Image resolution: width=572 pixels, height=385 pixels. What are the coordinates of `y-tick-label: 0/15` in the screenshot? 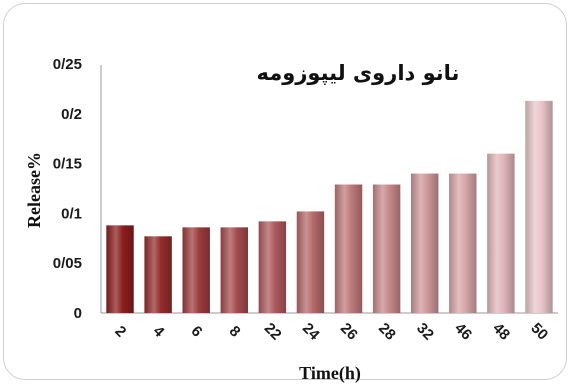 It's located at (67, 164).